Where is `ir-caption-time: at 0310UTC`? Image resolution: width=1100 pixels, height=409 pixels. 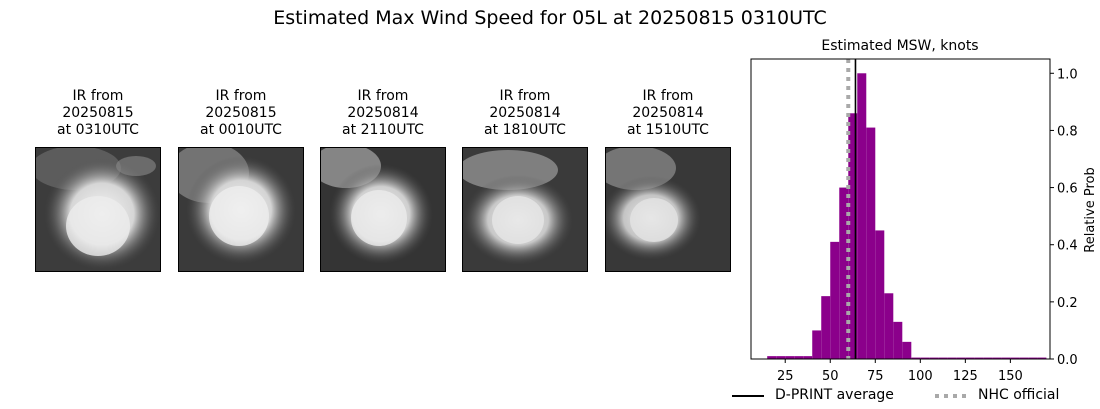 ir-caption-time: at 0310UTC is located at coordinates (98, 130).